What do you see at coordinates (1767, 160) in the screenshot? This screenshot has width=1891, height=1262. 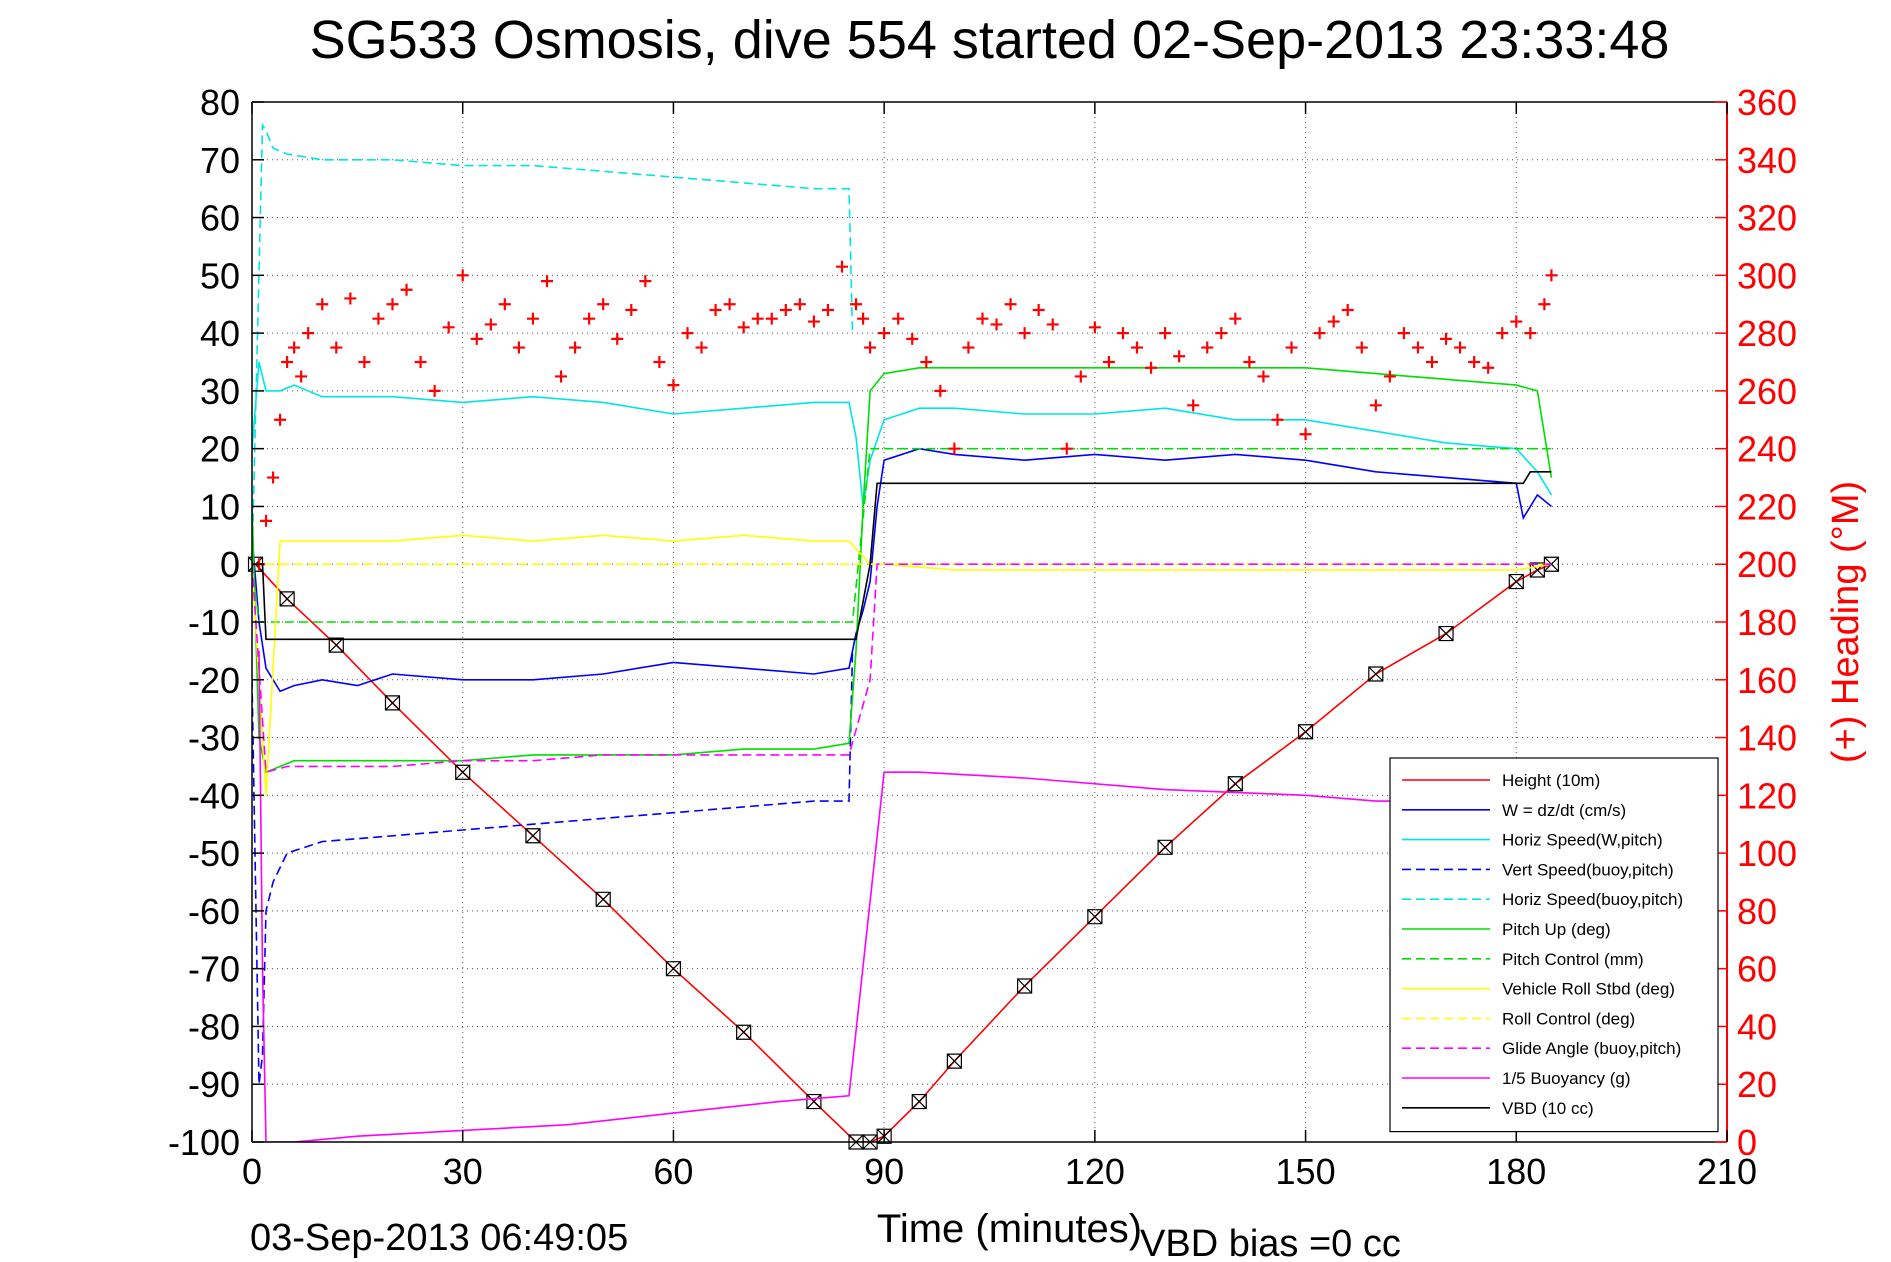 I see `y2-tick-label: 340` at bounding box center [1767, 160].